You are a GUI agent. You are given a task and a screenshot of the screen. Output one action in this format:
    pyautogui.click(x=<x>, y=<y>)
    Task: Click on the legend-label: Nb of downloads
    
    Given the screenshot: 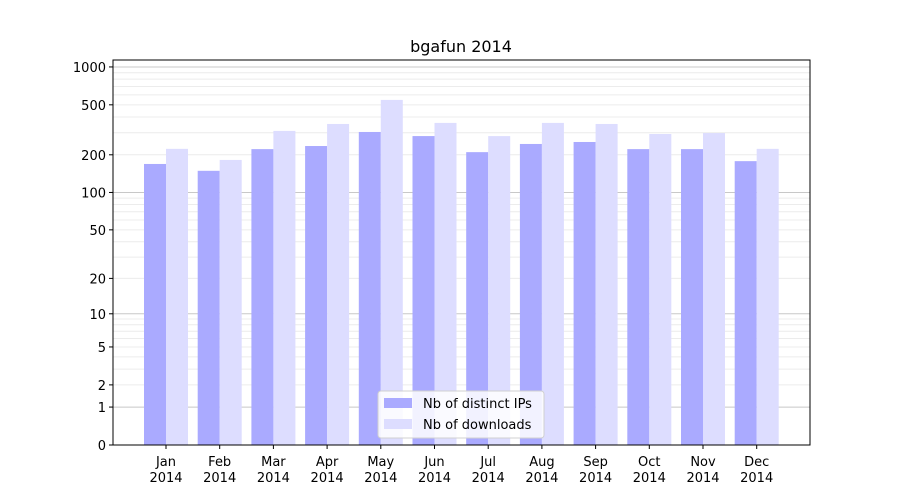 What is the action you would take?
    pyautogui.click(x=477, y=425)
    